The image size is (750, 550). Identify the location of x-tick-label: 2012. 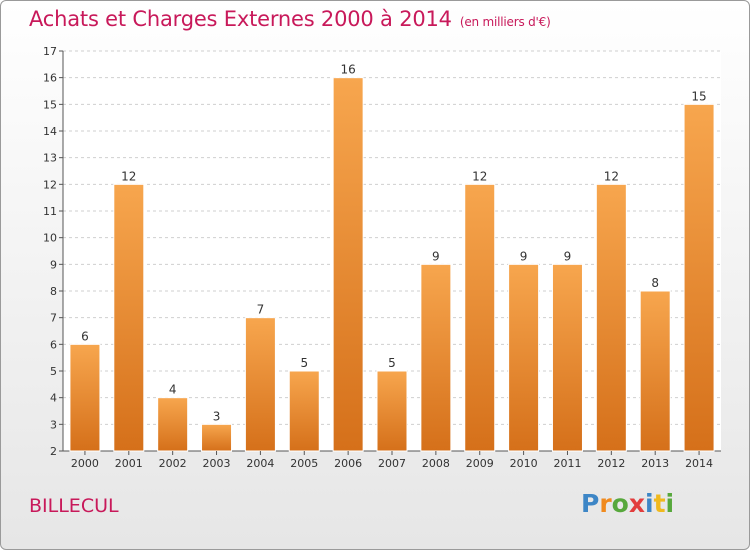
(611, 463).